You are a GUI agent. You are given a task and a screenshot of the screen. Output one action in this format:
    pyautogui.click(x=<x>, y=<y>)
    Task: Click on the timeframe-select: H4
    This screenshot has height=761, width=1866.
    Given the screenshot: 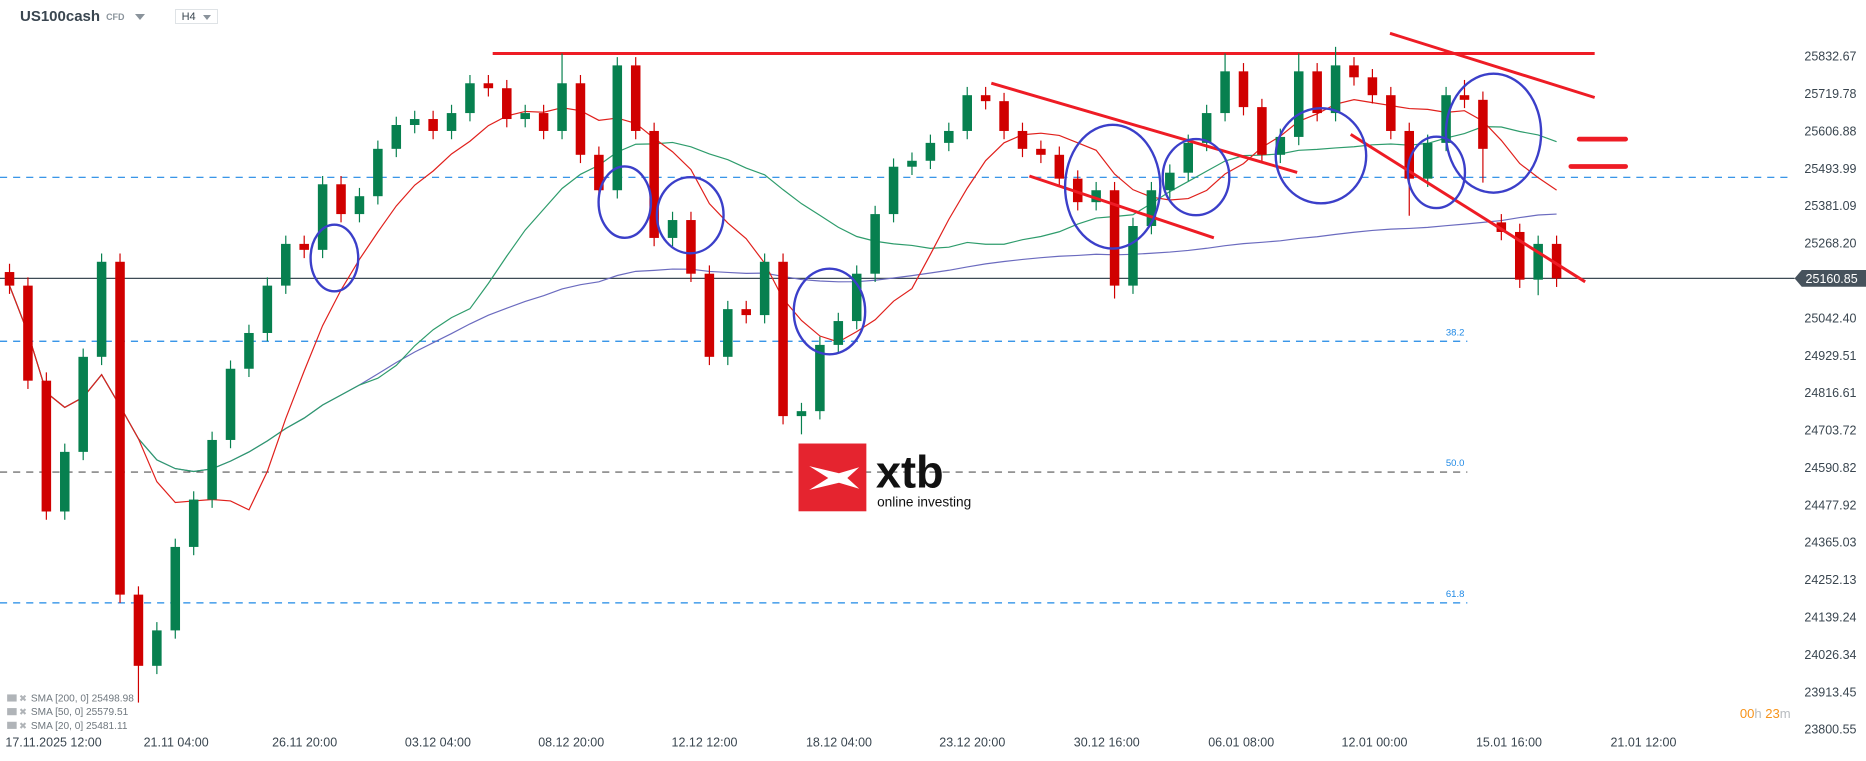 What is the action you would take?
    pyautogui.click(x=196, y=16)
    